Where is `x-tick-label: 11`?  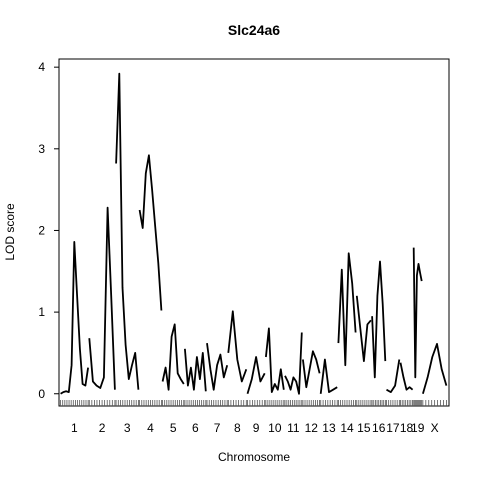 x-tick-label: 11 is located at coordinates (293, 428).